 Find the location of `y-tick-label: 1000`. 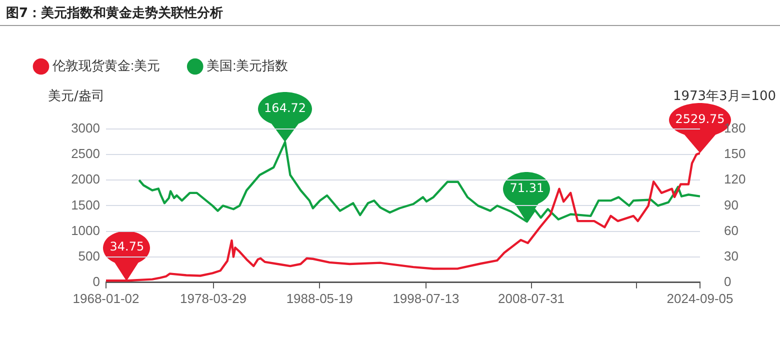

y-tick-label: 1000 is located at coordinates (85, 230).